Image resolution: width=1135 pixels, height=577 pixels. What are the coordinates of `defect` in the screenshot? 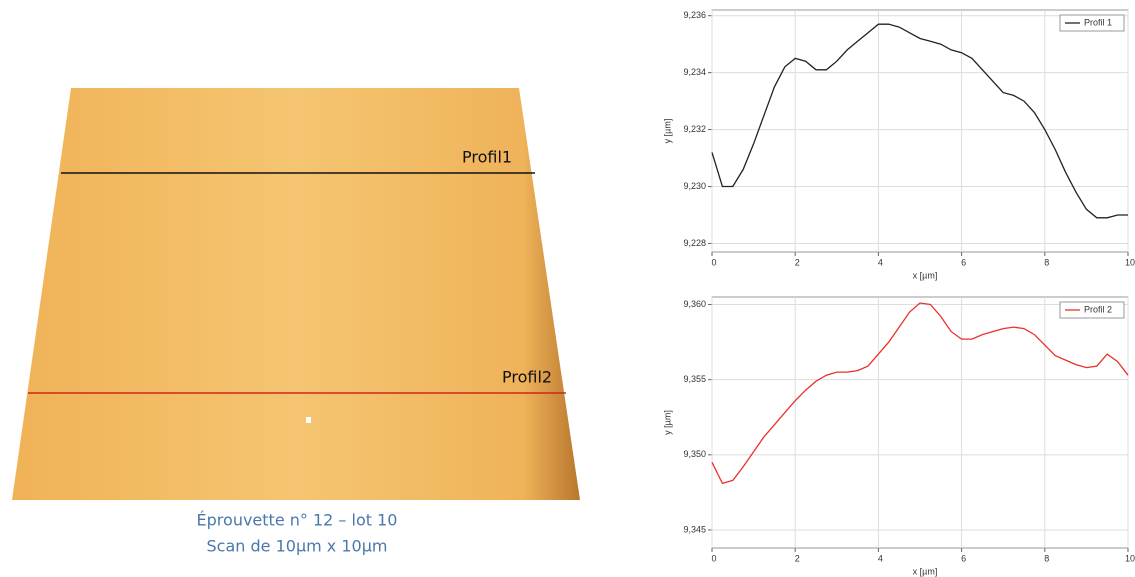 It's located at (308, 420).